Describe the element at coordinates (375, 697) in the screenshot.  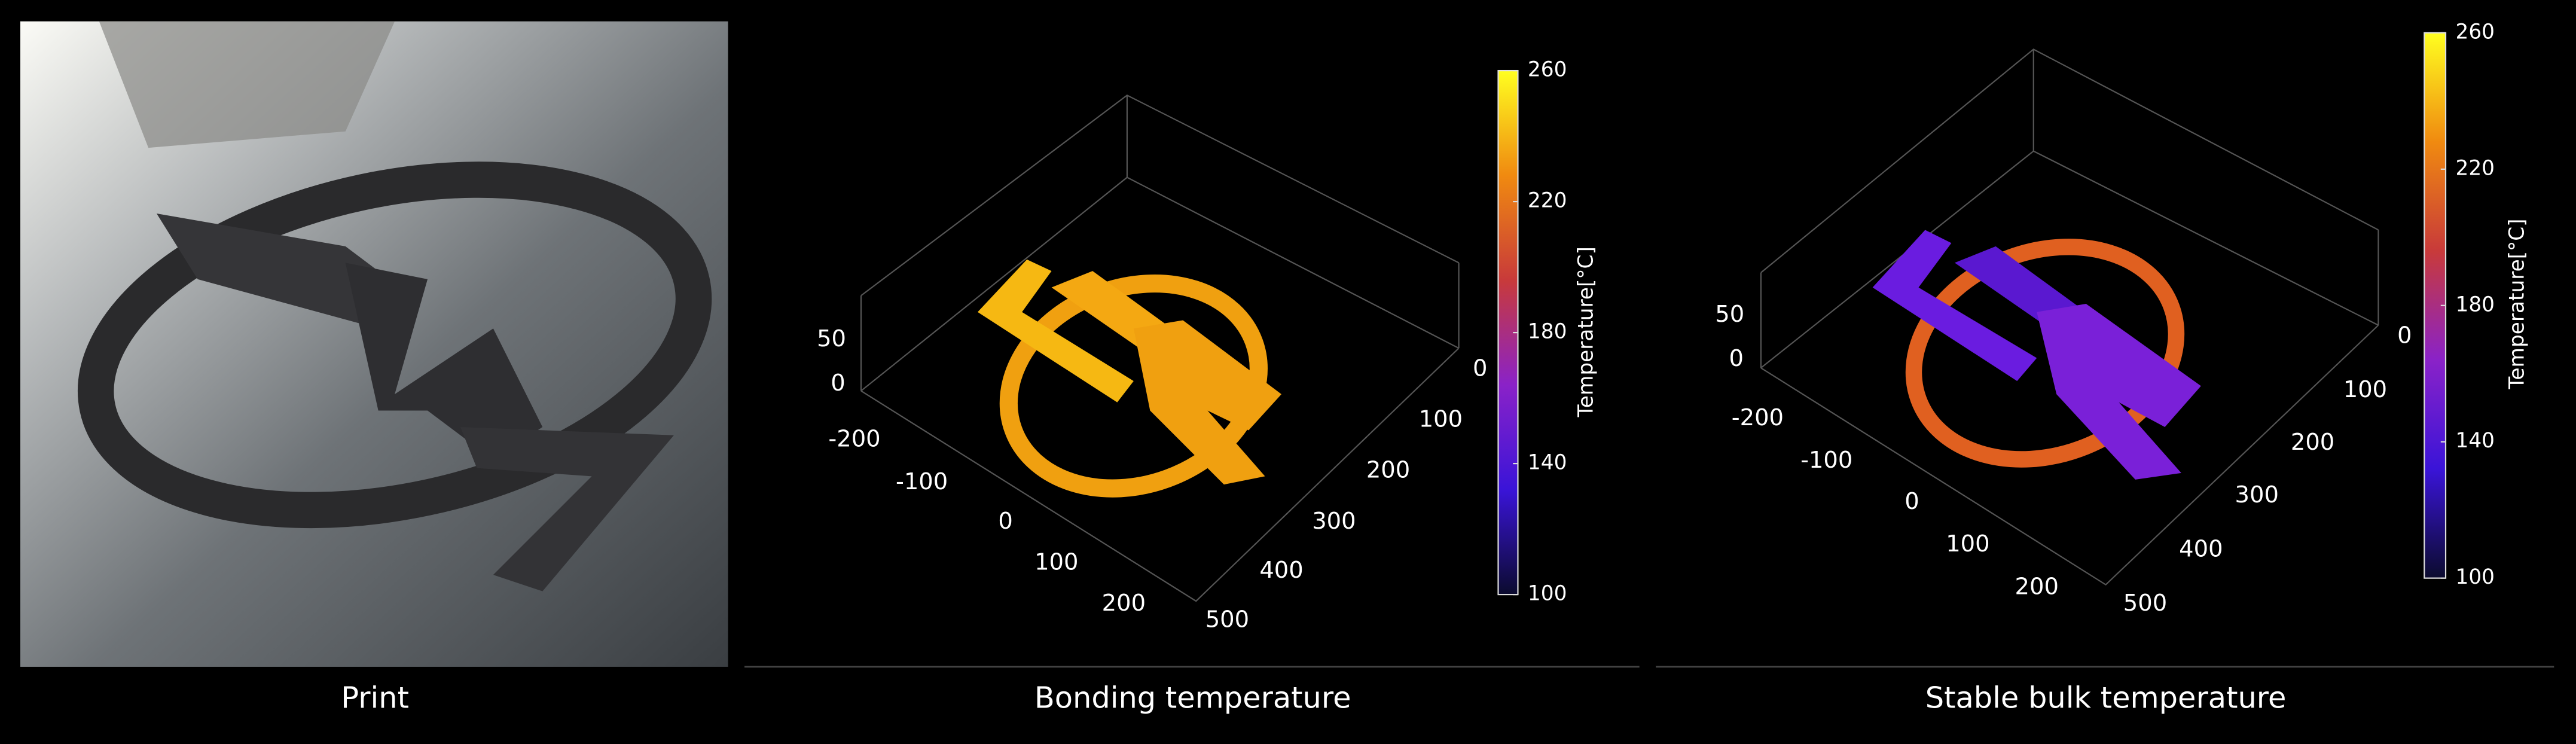
I see `caption: Print` at that location.